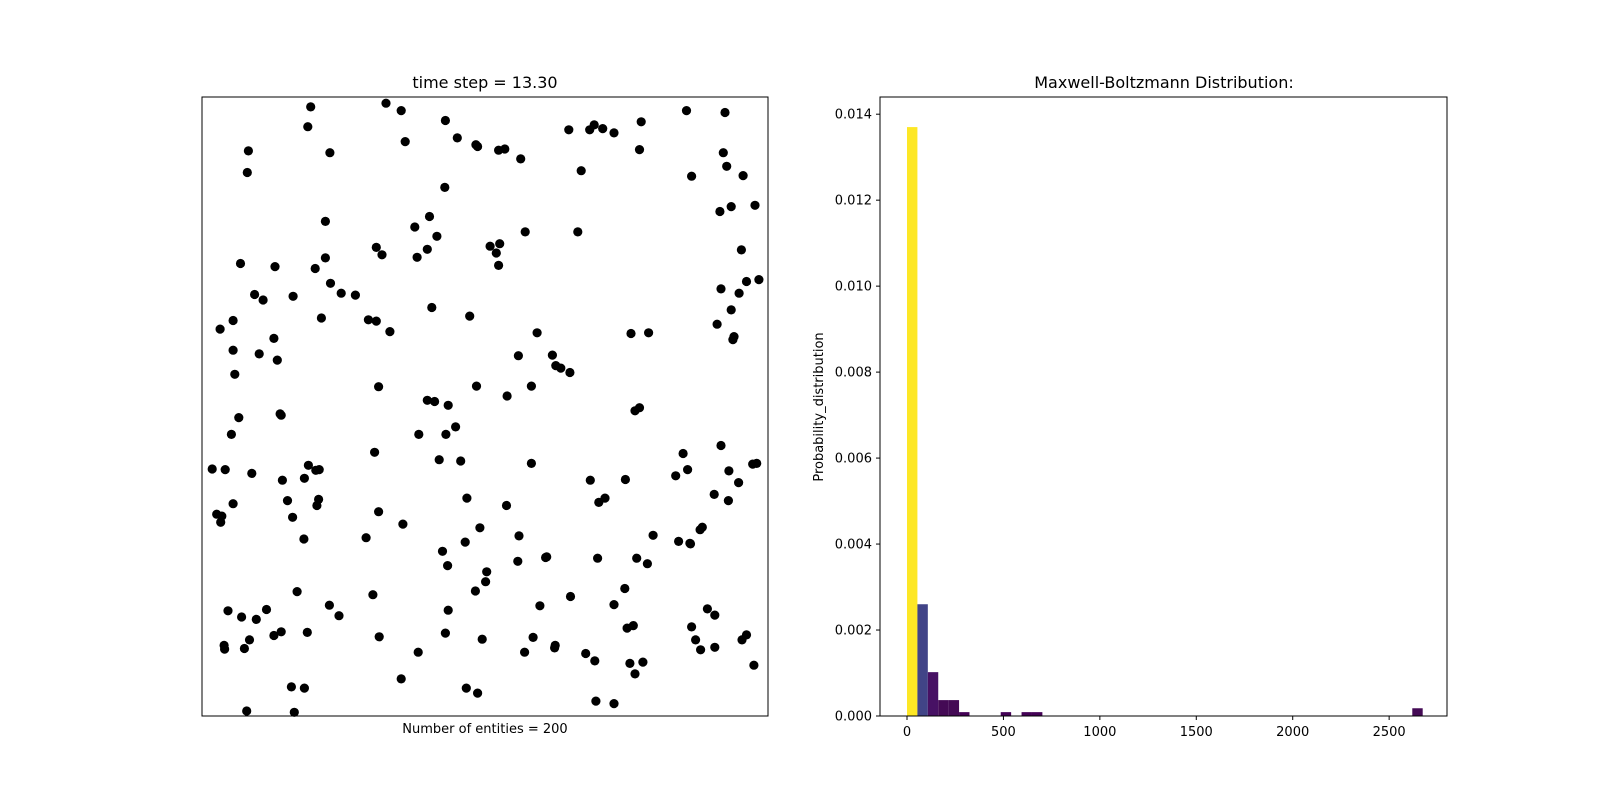  I want to click on y-tick-label: 0.002, so click(853, 631).